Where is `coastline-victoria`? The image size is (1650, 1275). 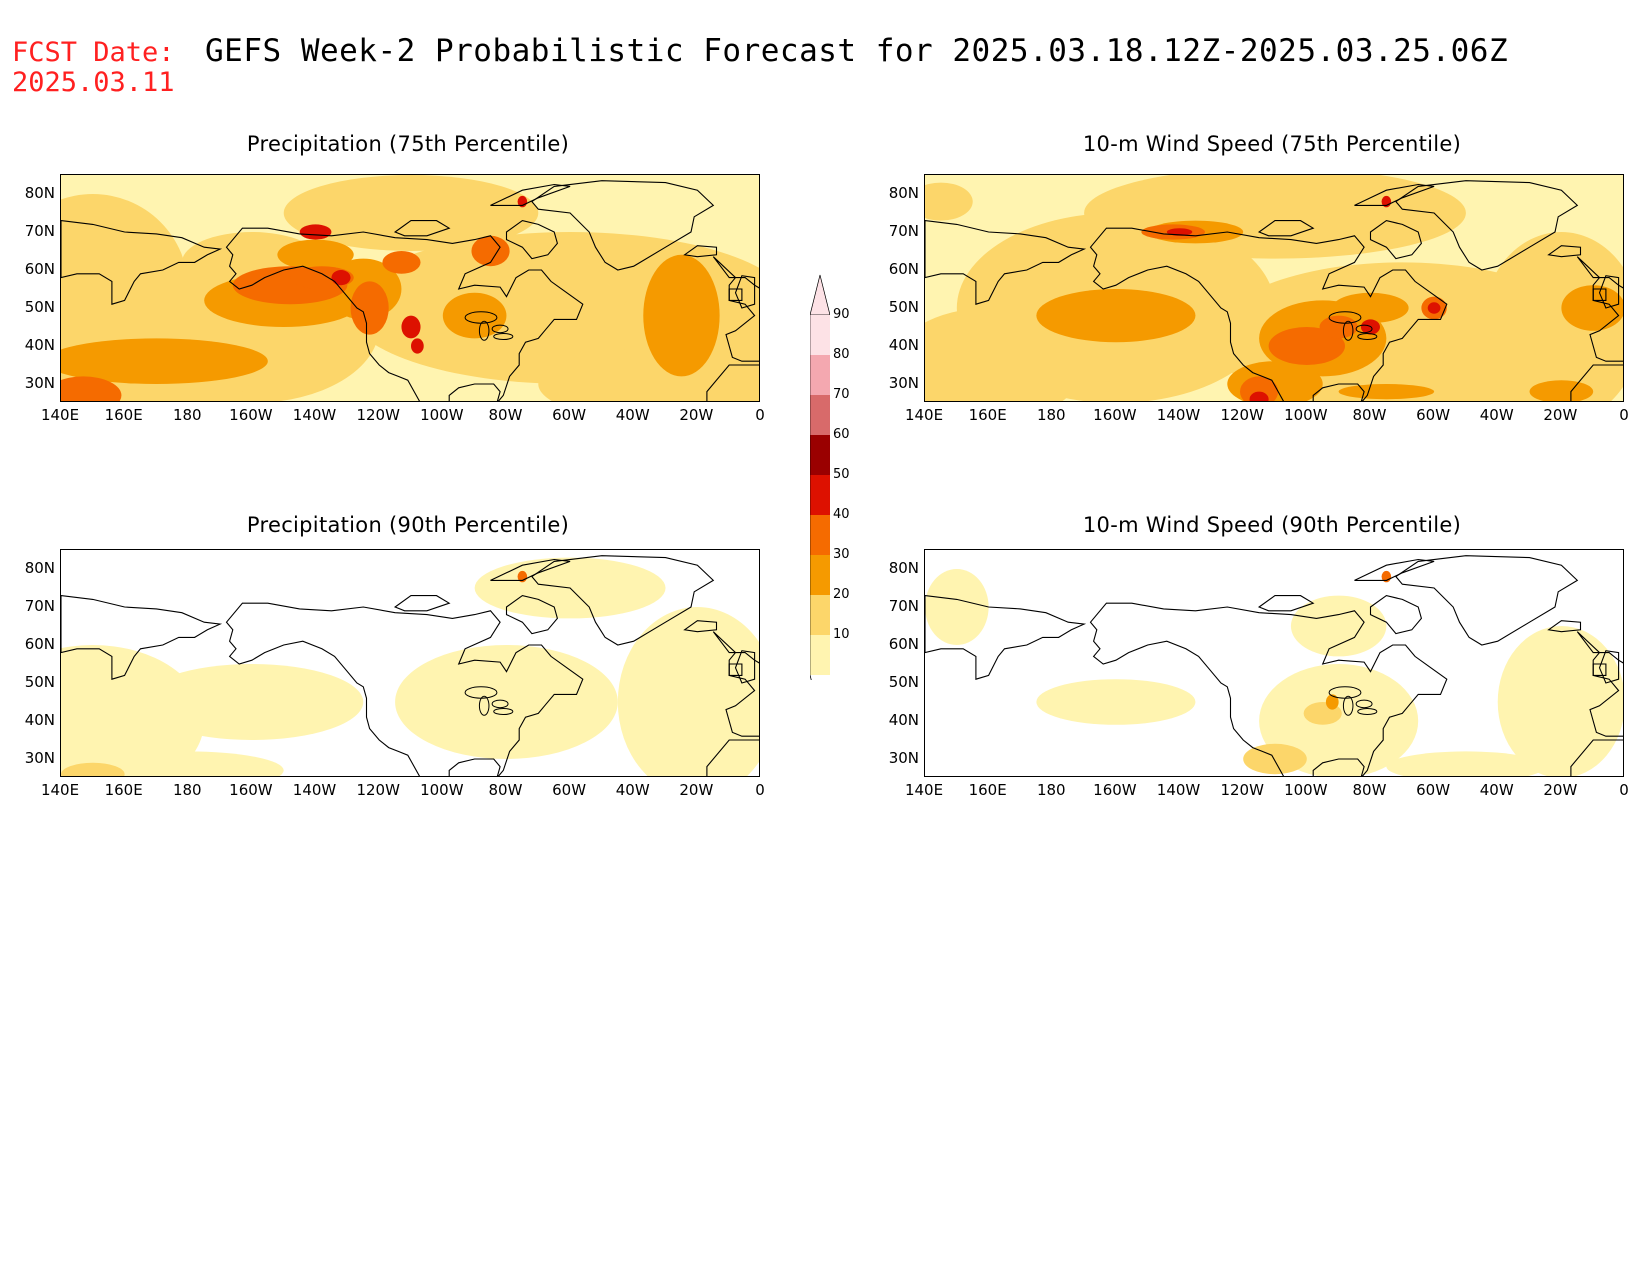
coastline-victoria is located at coordinates (422, 228).